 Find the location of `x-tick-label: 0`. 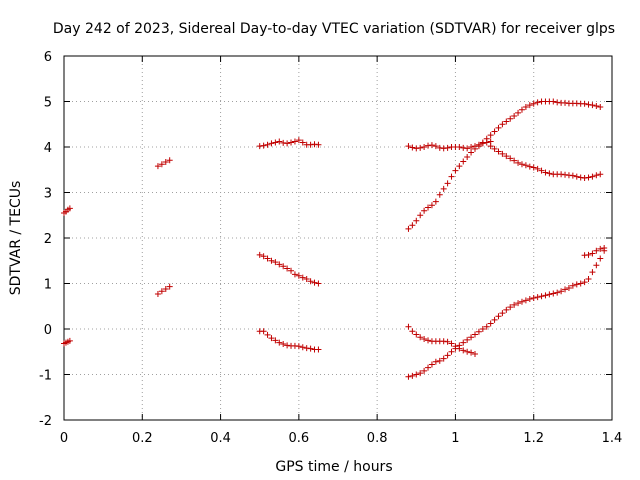

x-tick-label: 0 is located at coordinates (64, 438).